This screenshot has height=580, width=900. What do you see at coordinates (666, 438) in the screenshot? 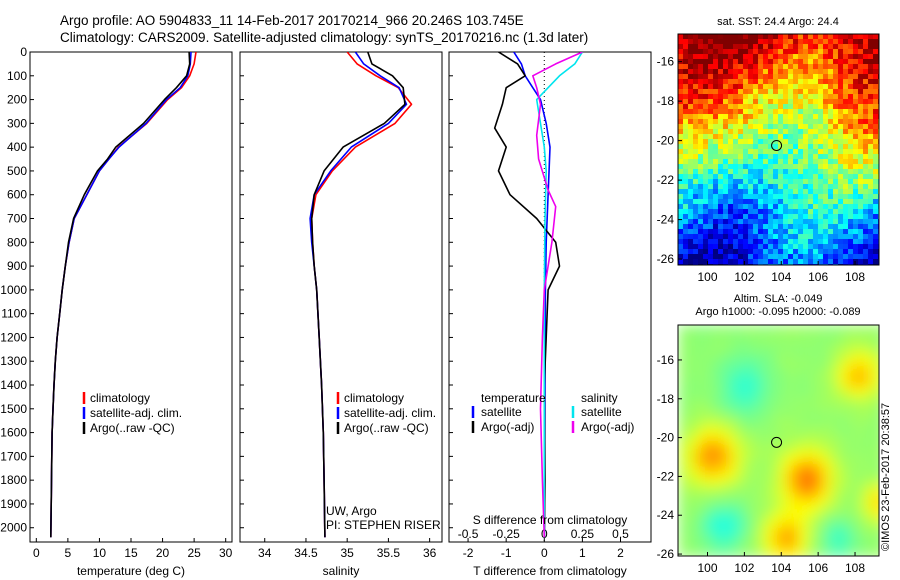
I see `lat-tick-label: -20` at bounding box center [666, 438].